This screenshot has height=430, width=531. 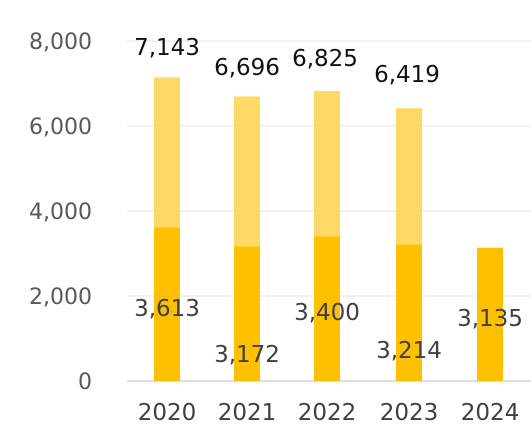 I want to click on y-tick-label: 0, so click(x=85, y=382).